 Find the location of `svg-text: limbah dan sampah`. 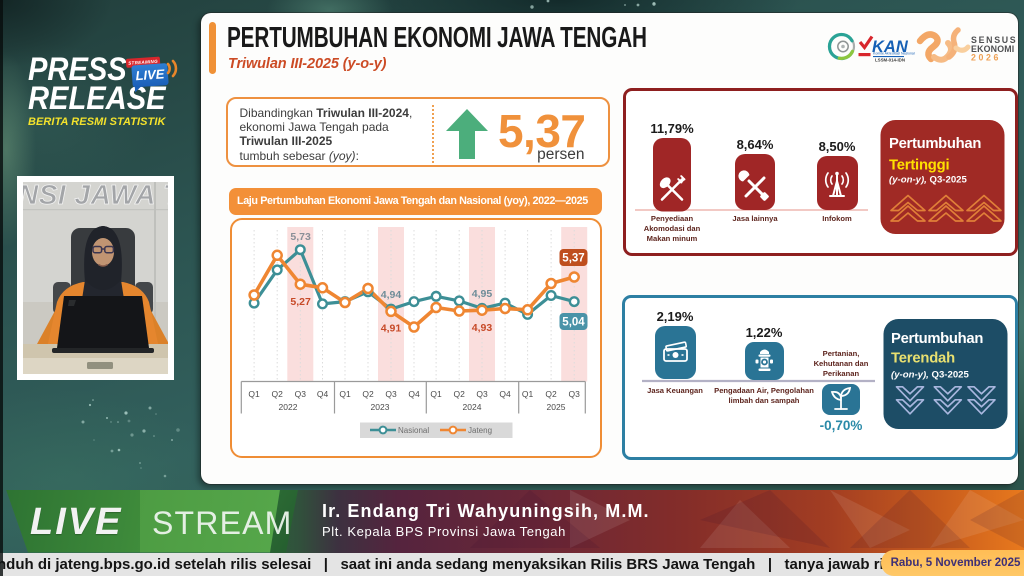

svg-text: limbah dan sampah is located at coordinates (764, 400).